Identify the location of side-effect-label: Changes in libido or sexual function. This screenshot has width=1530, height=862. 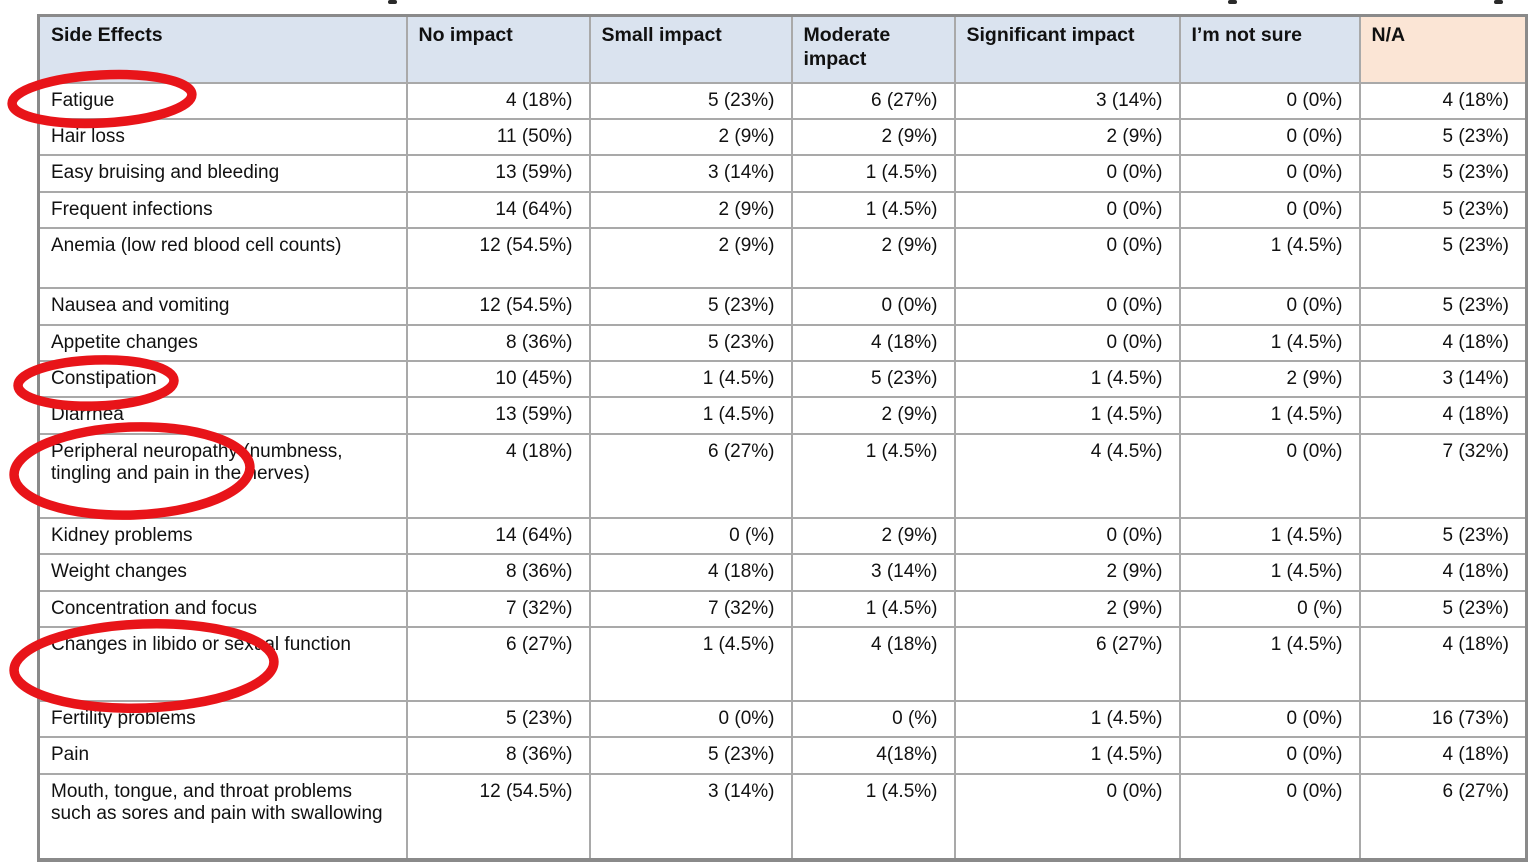
(201, 645).